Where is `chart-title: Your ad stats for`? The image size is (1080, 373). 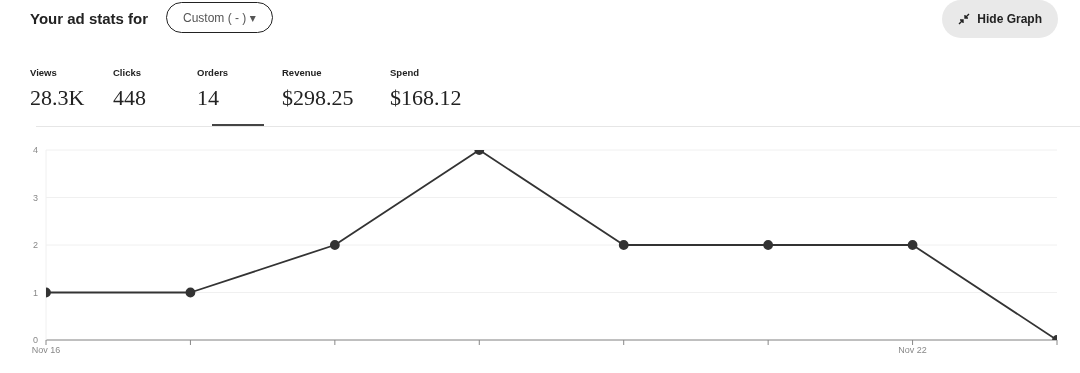
chart-title: Your ad stats for is located at coordinates (89, 18).